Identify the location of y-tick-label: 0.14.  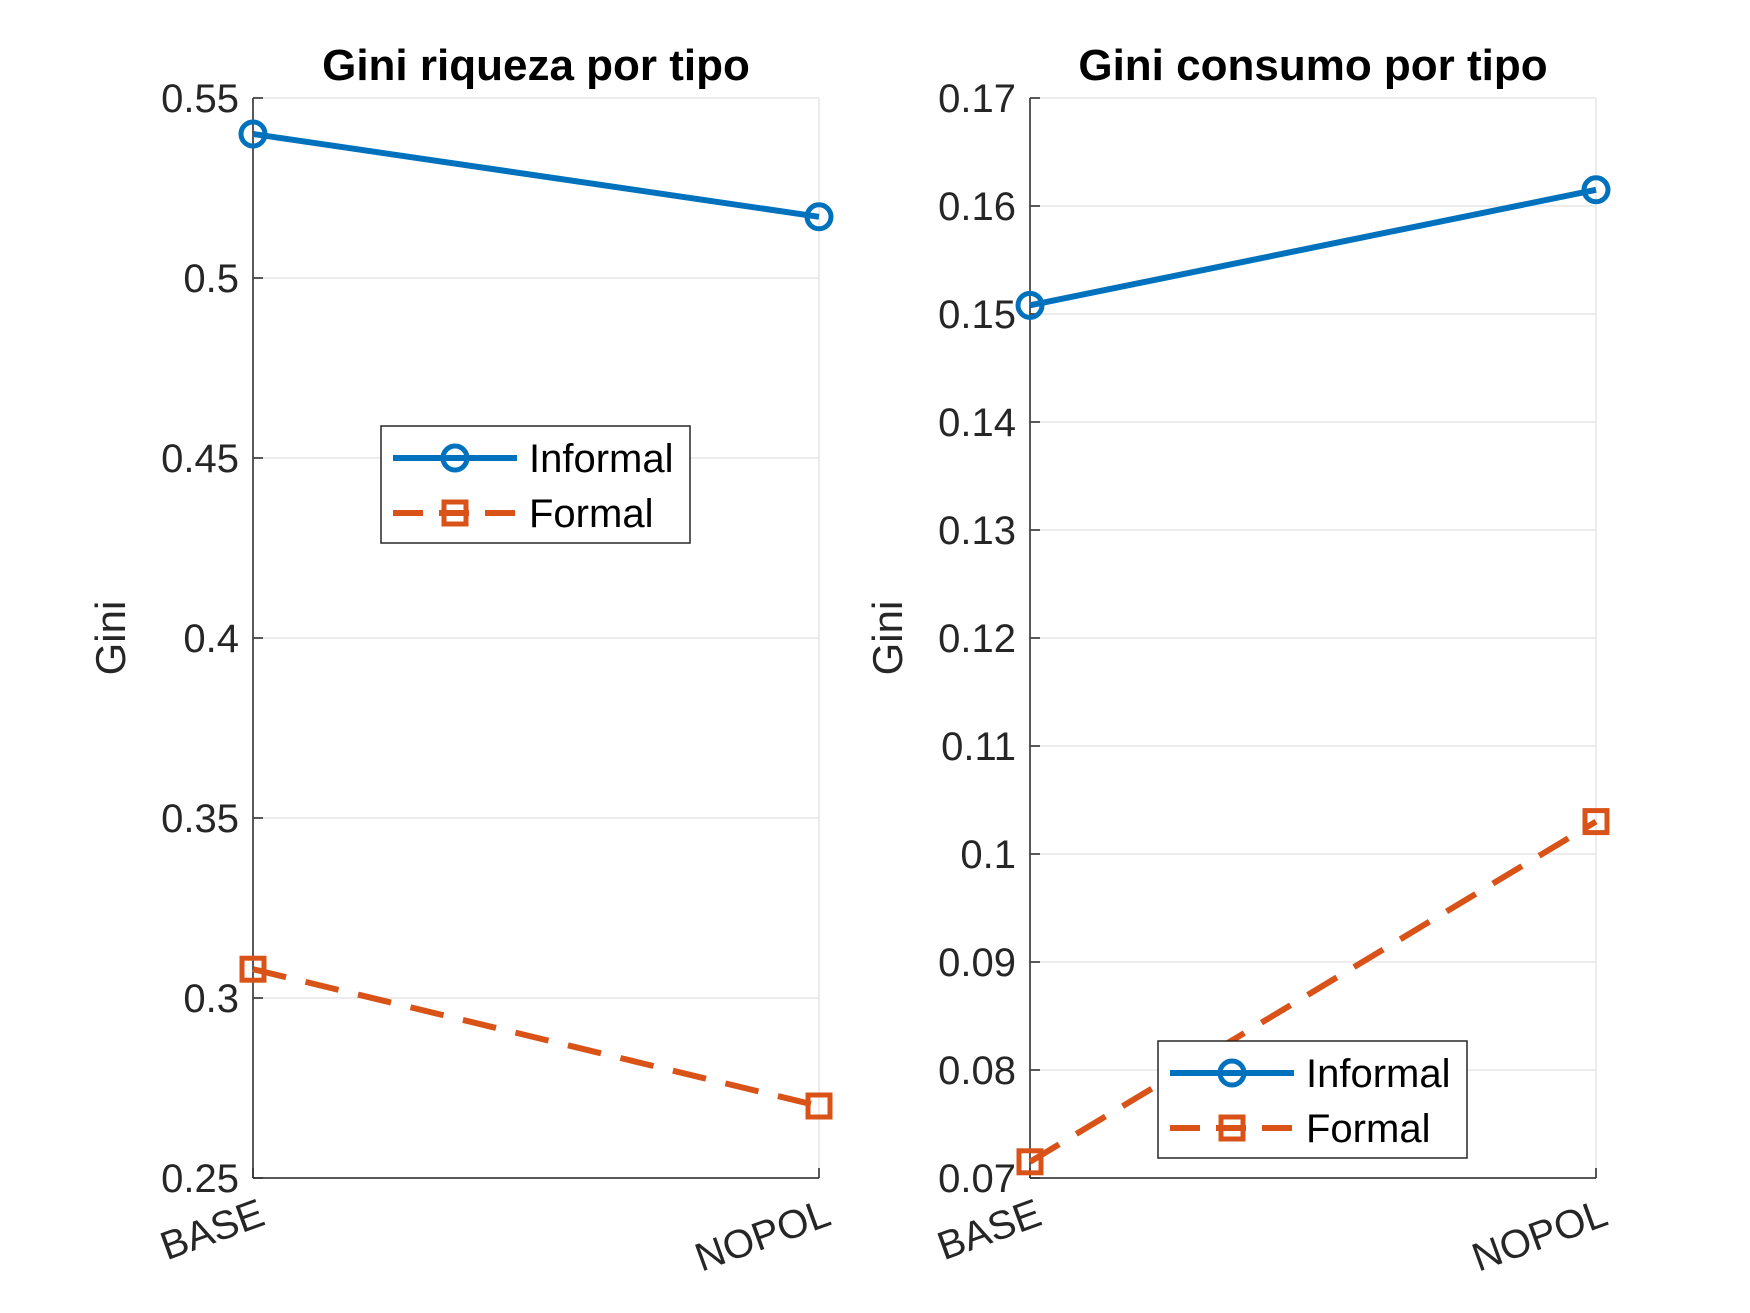
(977, 423).